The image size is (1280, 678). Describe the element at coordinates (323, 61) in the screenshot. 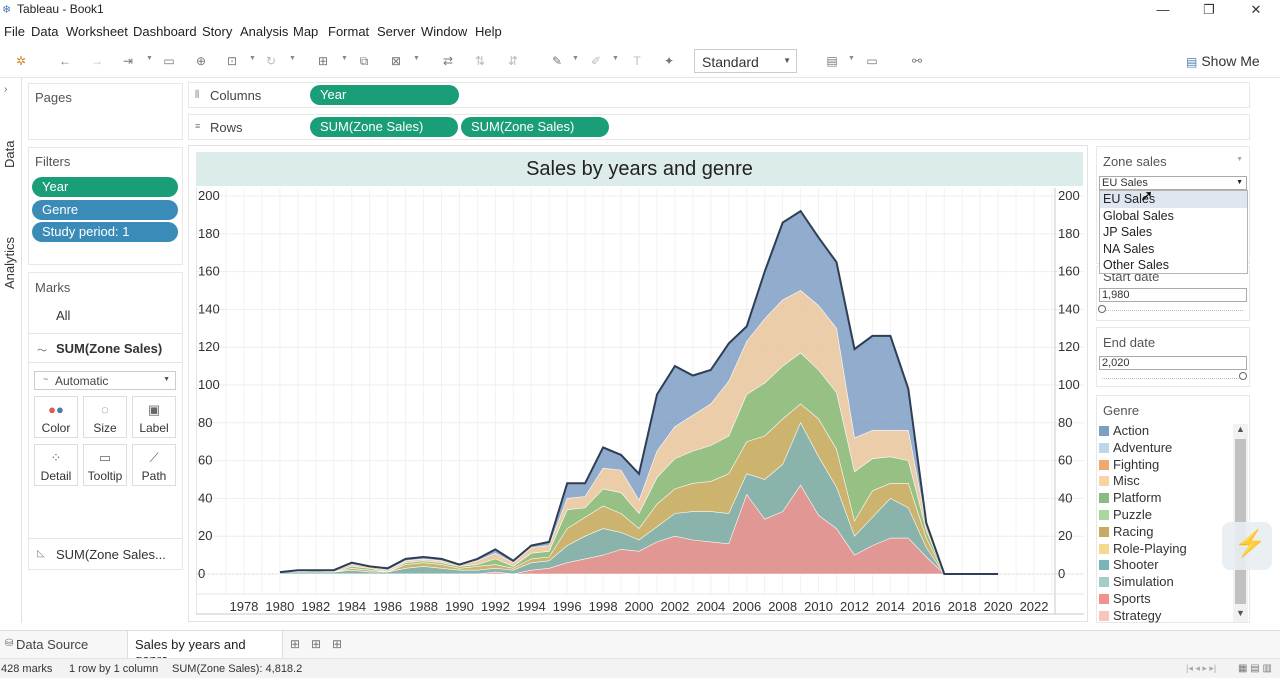

I see `new-worksheet-icon: ⊞` at that location.